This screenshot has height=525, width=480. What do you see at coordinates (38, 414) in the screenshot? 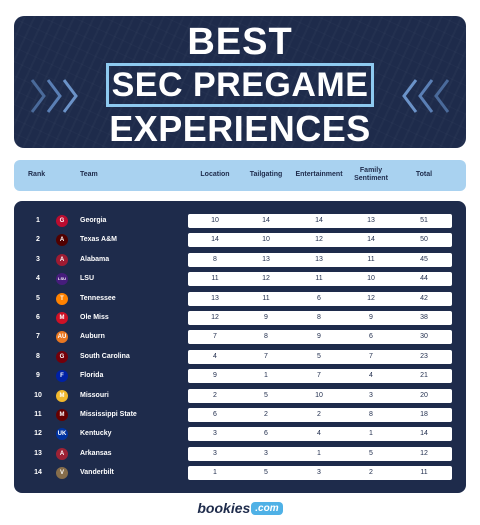
I see `rank-cell: 11` at bounding box center [38, 414].